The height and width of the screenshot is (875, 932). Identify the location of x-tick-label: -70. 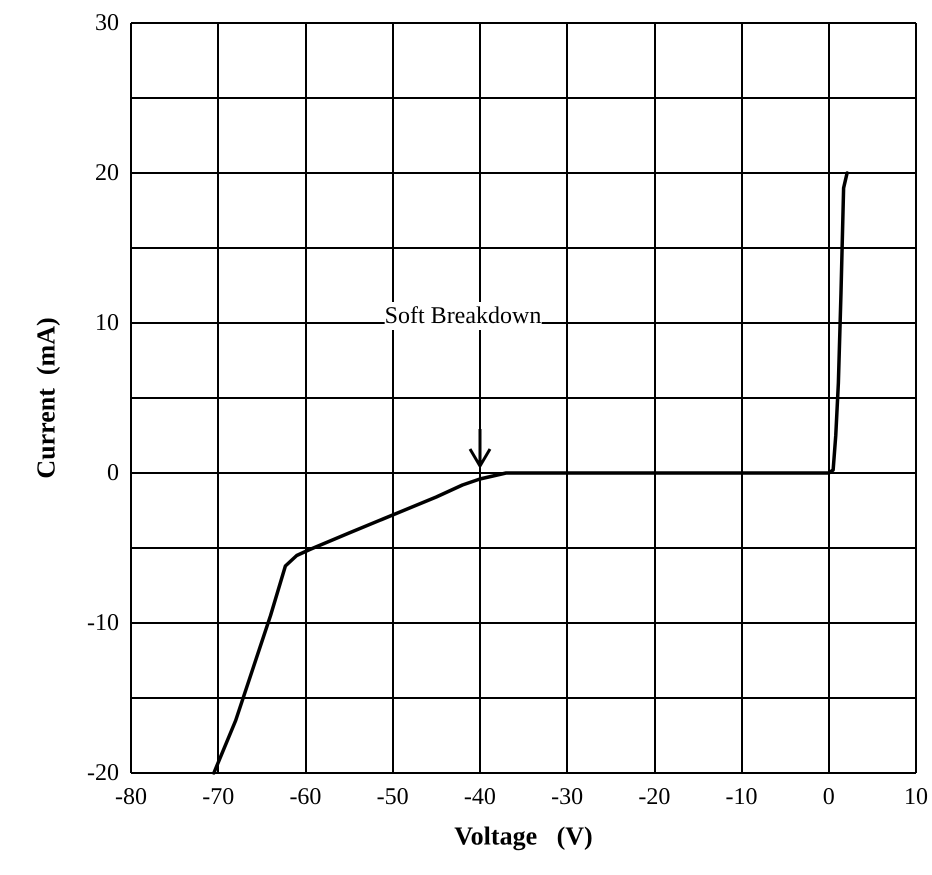
(218, 797).